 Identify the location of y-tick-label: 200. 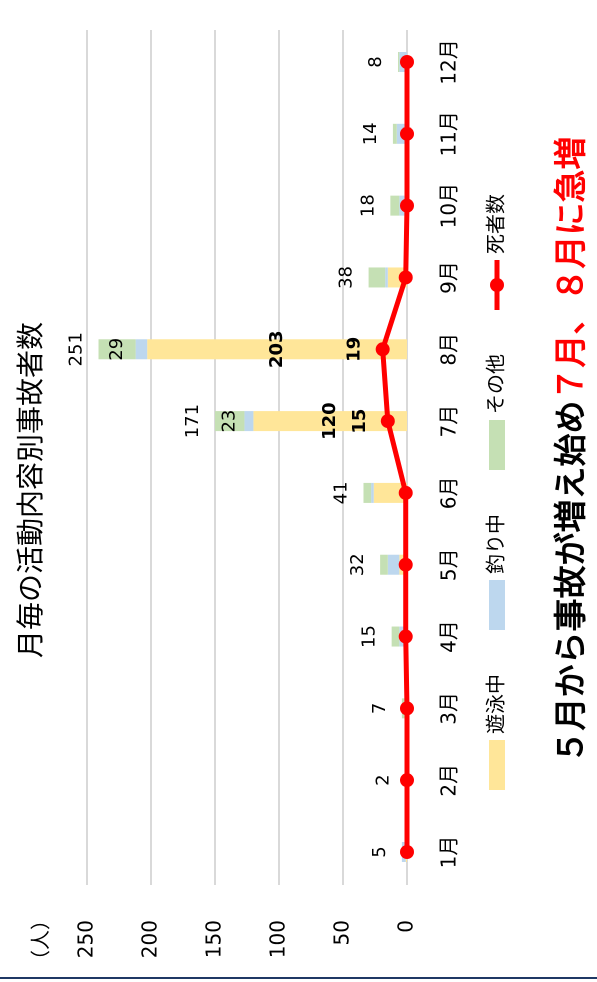
(150, 939).